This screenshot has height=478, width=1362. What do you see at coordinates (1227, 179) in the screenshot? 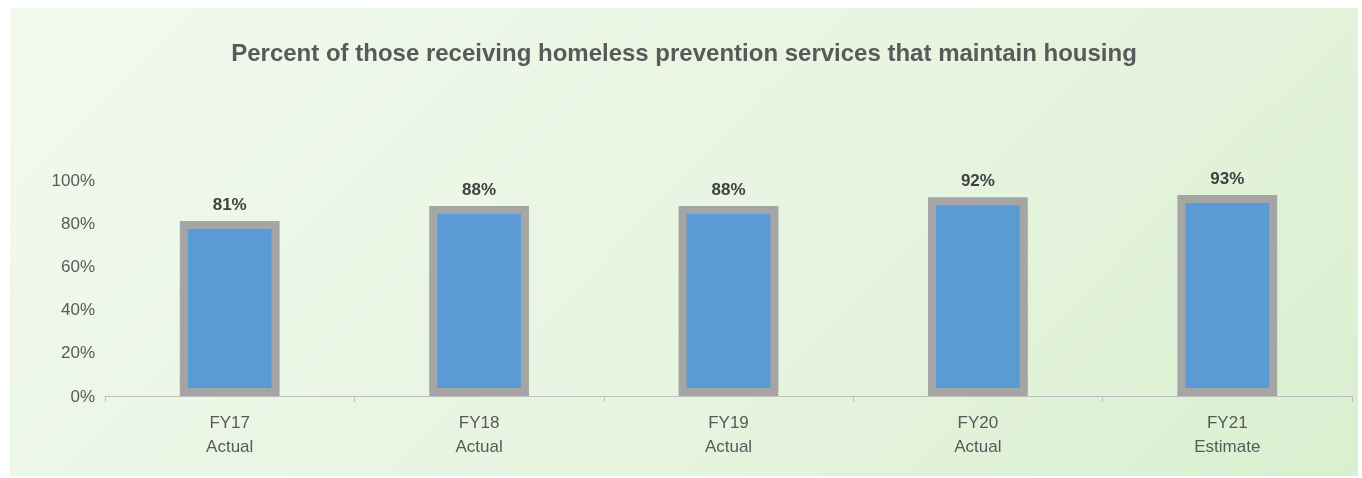
I see `data-label: 93%` at bounding box center [1227, 179].